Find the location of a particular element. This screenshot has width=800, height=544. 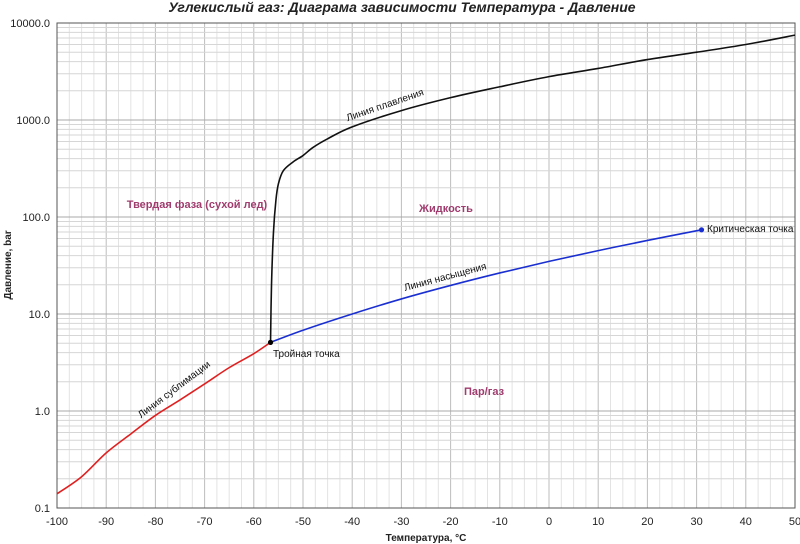

sublimation-line is located at coordinates (163, 418).